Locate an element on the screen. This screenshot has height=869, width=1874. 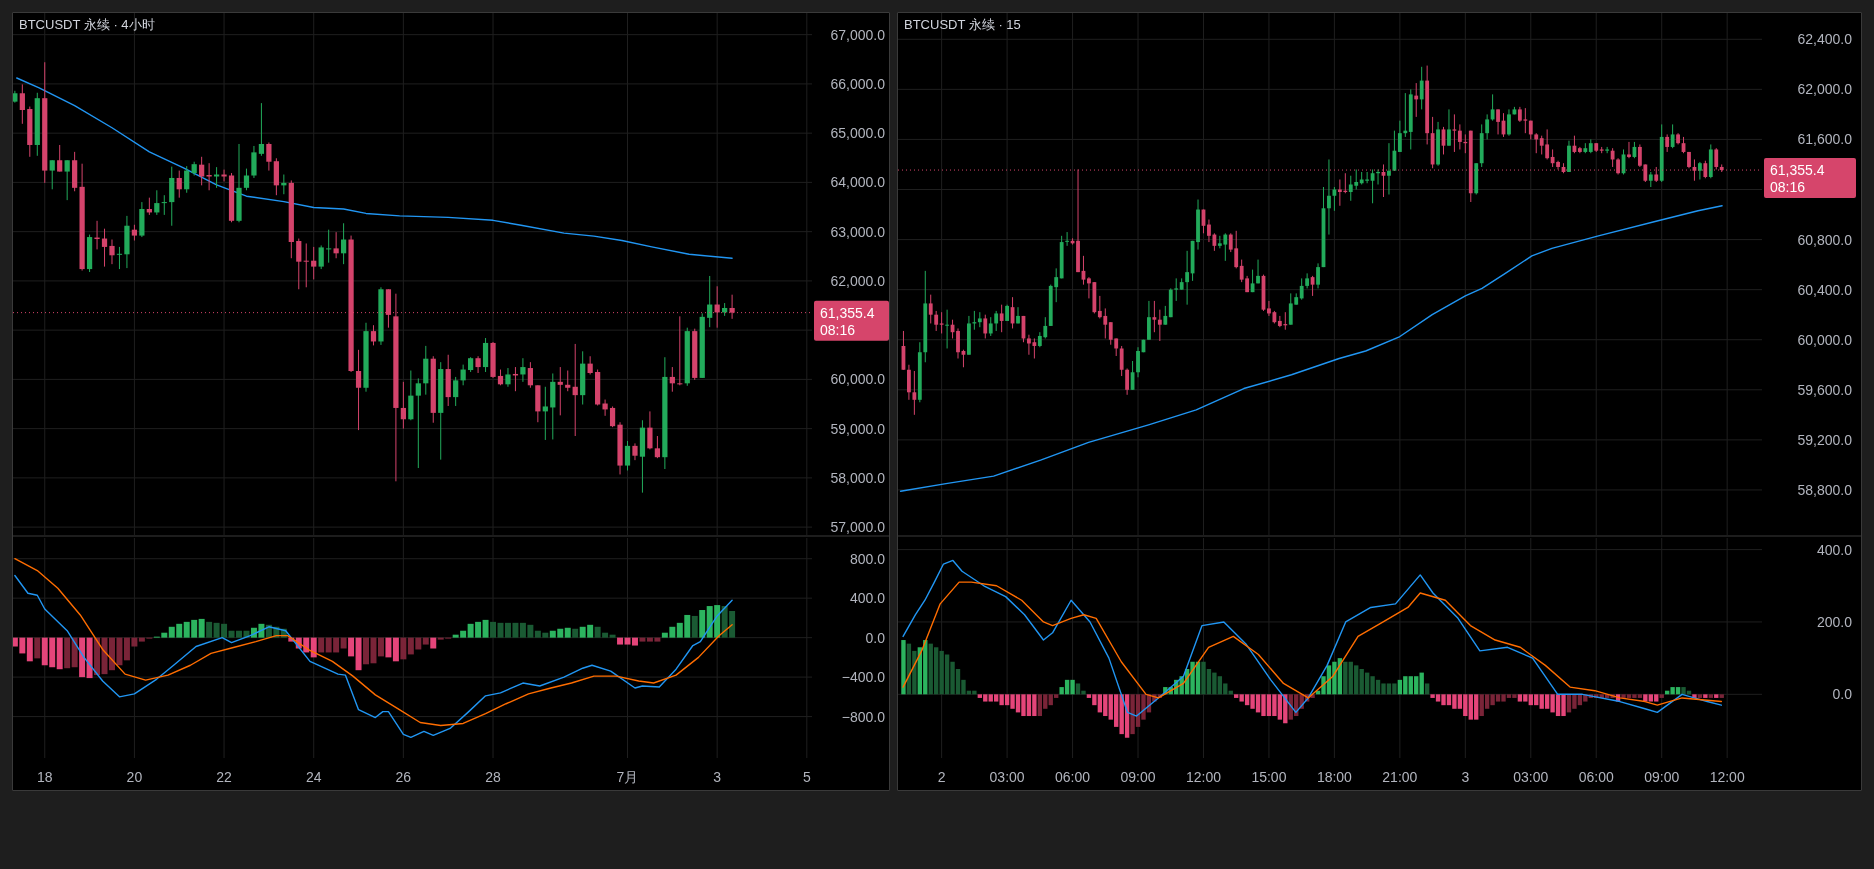
x-tick-label: 2 is located at coordinates (941, 777).